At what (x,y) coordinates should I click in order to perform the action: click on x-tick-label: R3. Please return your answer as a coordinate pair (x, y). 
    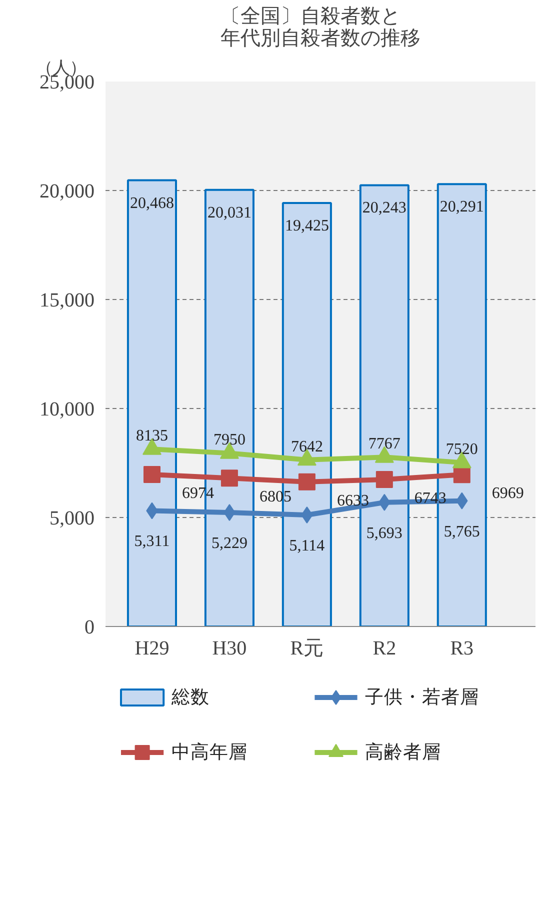
    Looking at the image, I should click on (462, 649).